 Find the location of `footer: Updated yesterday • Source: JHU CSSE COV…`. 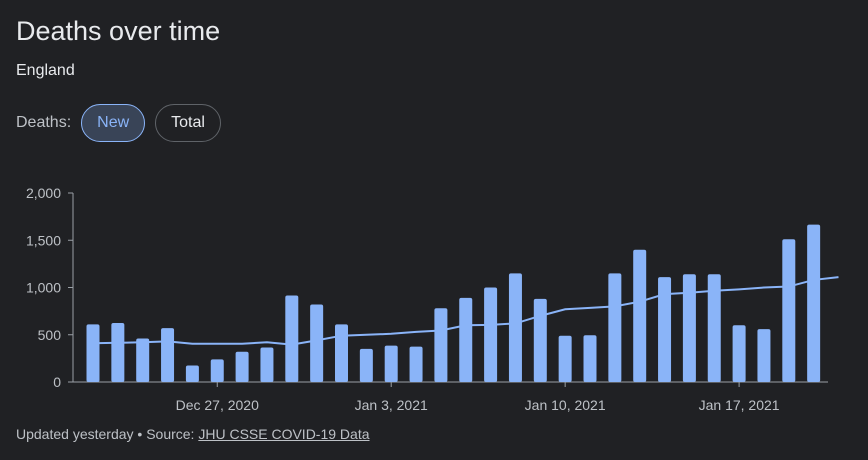

footer: Updated yesterday • Source: JHU CSSE COV… is located at coordinates (193, 434).